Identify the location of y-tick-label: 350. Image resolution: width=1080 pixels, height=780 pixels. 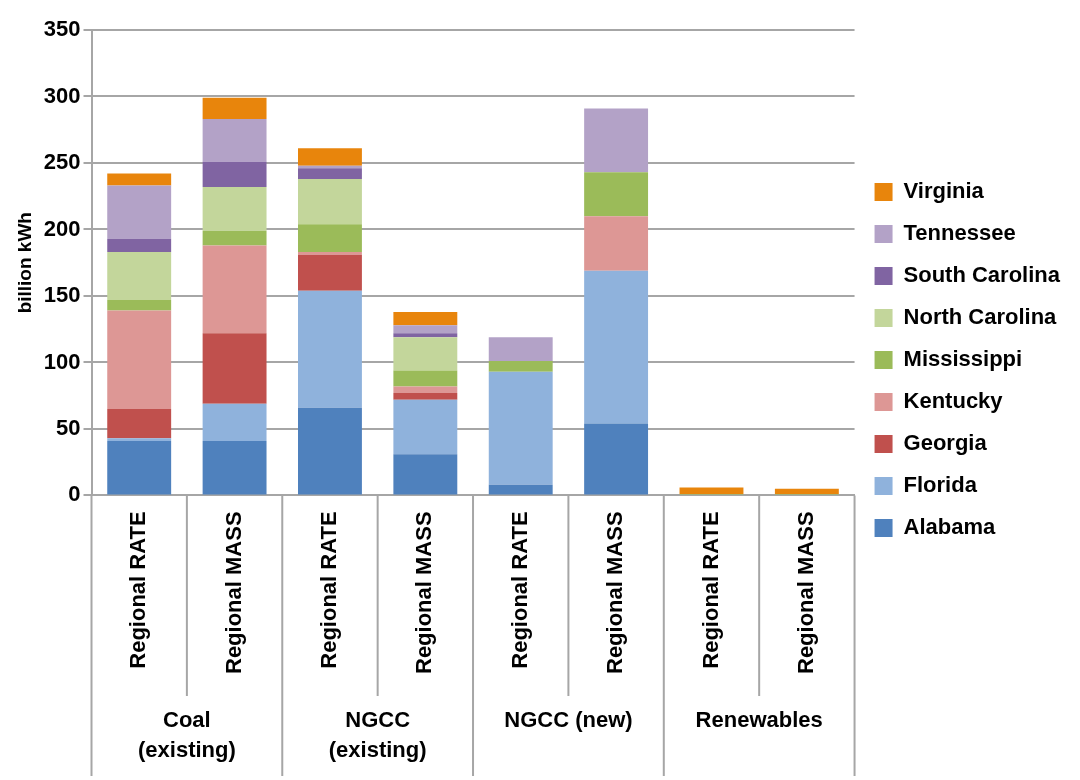
(62, 29).